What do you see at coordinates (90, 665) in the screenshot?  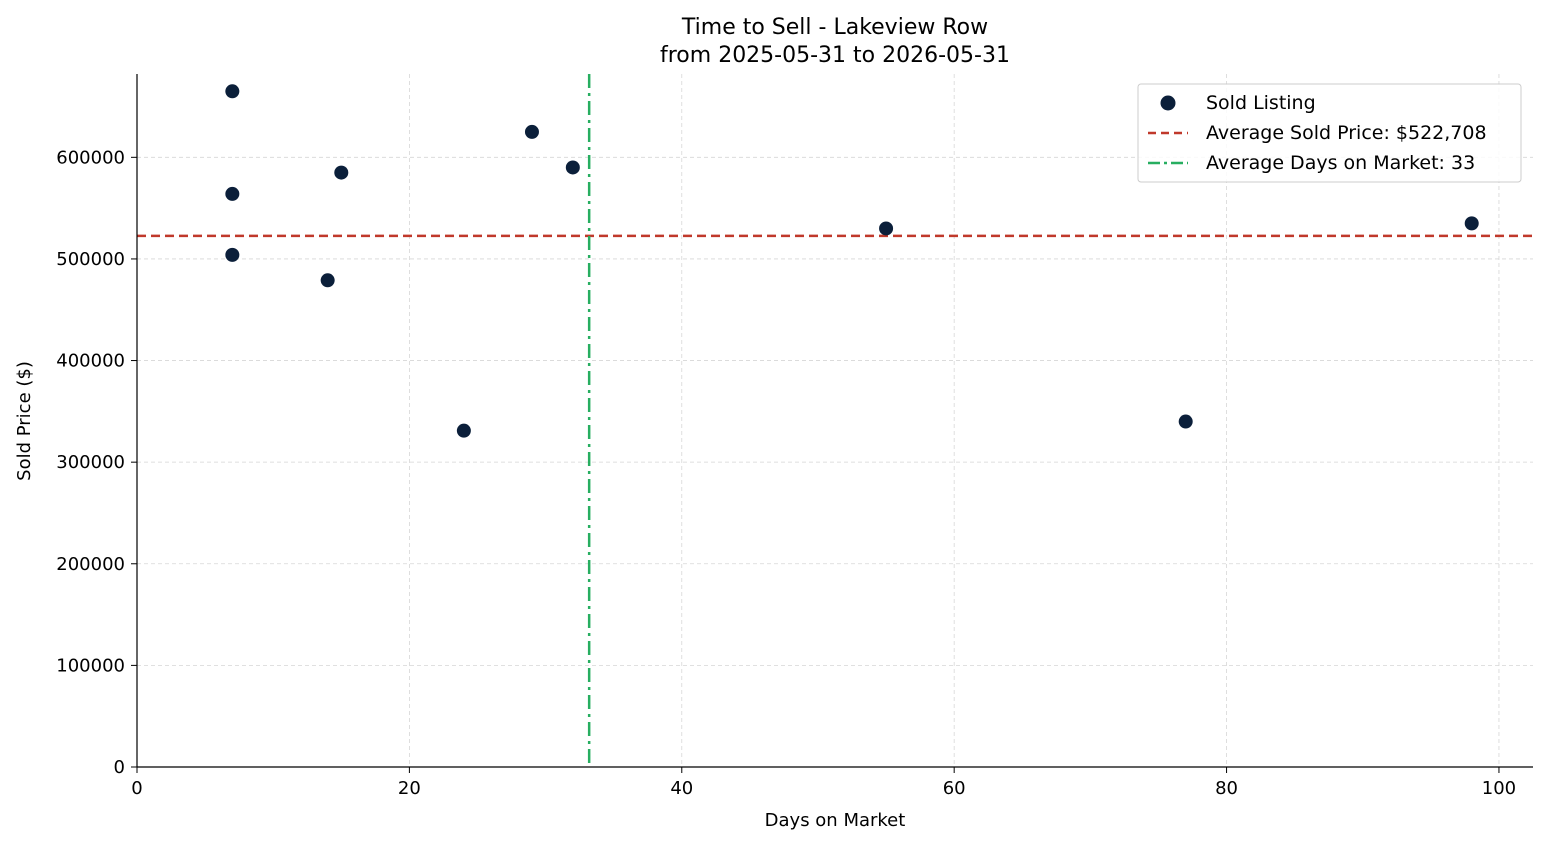 I see `y-tick-label: 100000` at bounding box center [90, 665].